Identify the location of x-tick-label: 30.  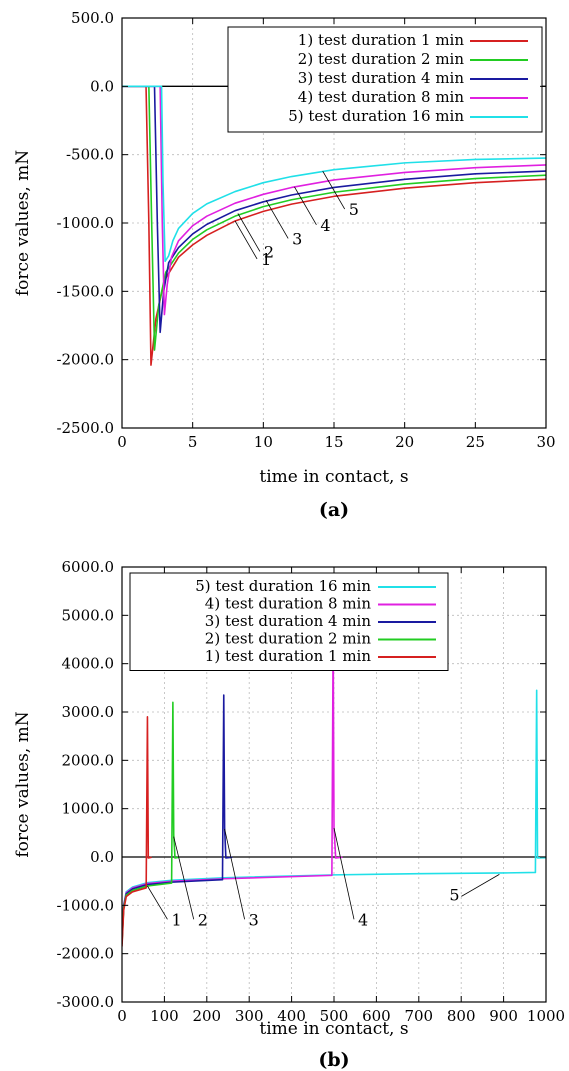
(545, 442).